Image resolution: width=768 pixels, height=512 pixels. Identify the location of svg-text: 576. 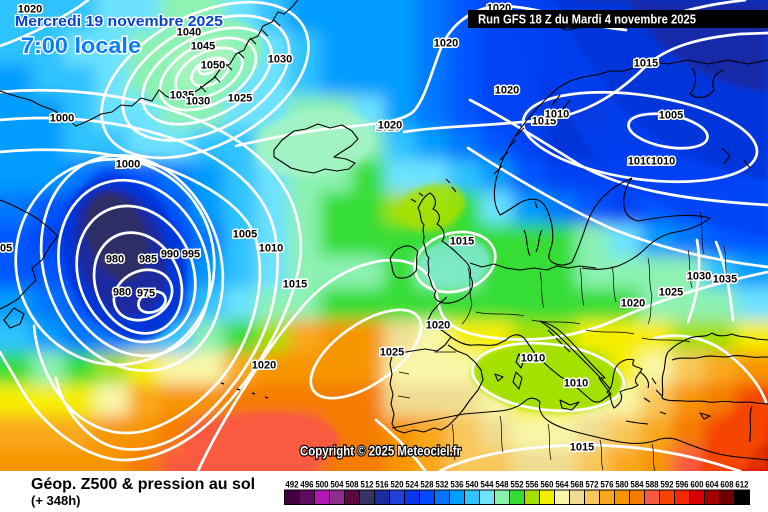
(606, 485).